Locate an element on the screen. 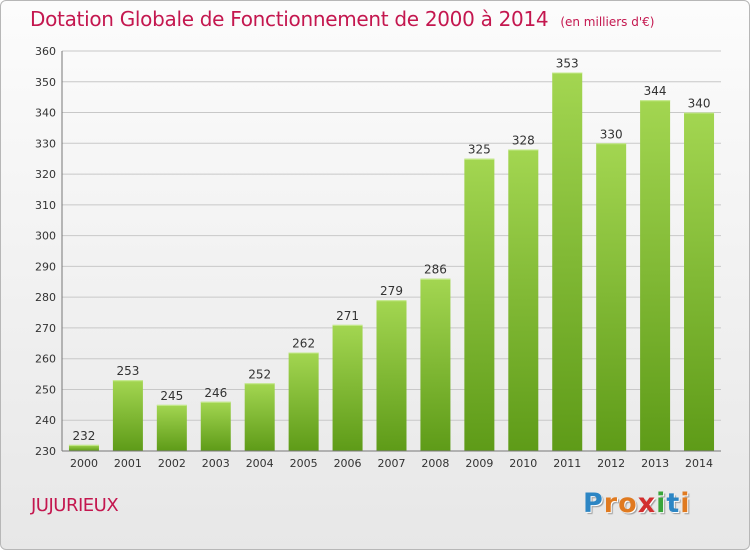  y-tick-label: 280 is located at coordinates (45, 297).